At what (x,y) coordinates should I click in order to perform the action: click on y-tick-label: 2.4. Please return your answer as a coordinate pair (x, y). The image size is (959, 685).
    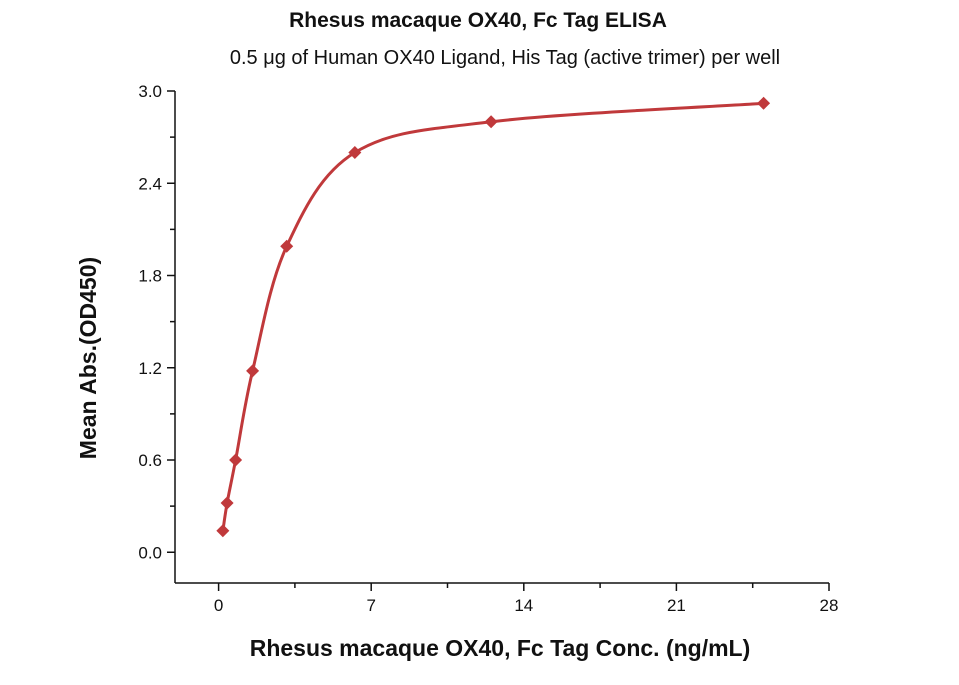
    Looking at the image, I should click on (150, 183).